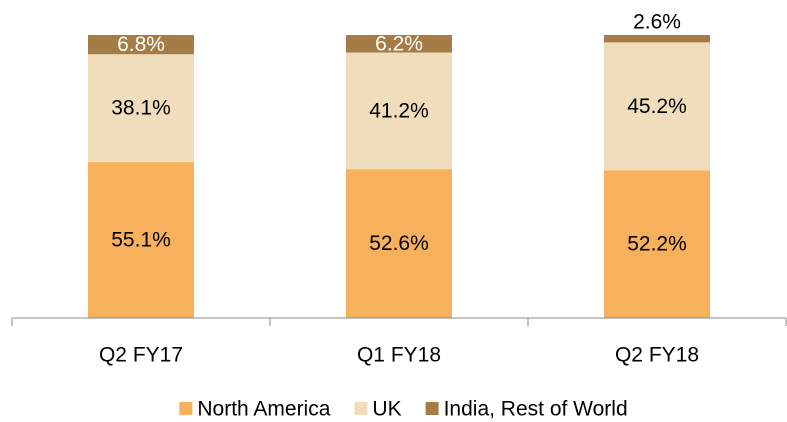 The height and width of the screenshot is (422, 787). What do you see at coordinates (399, 355) in the screenshot?
I see `x-tick-label: Q1 FY18` at bounding box center [399, 355].